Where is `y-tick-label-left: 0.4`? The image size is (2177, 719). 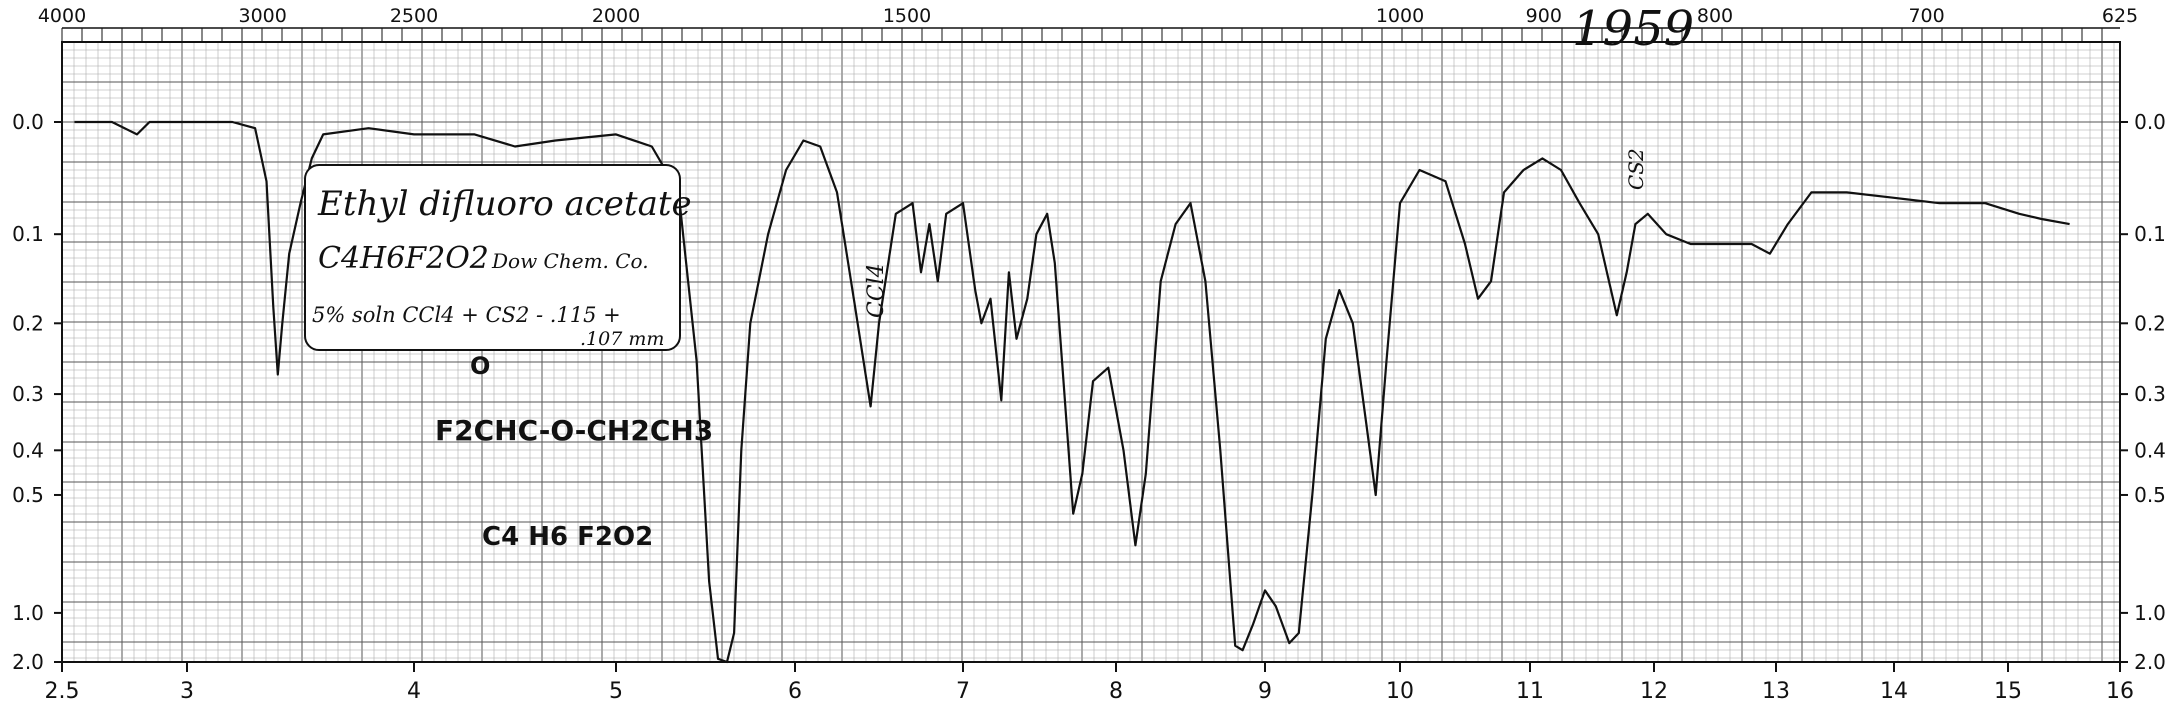 y-tick-label-left: 0.4 is located at coordinates (28, 450).